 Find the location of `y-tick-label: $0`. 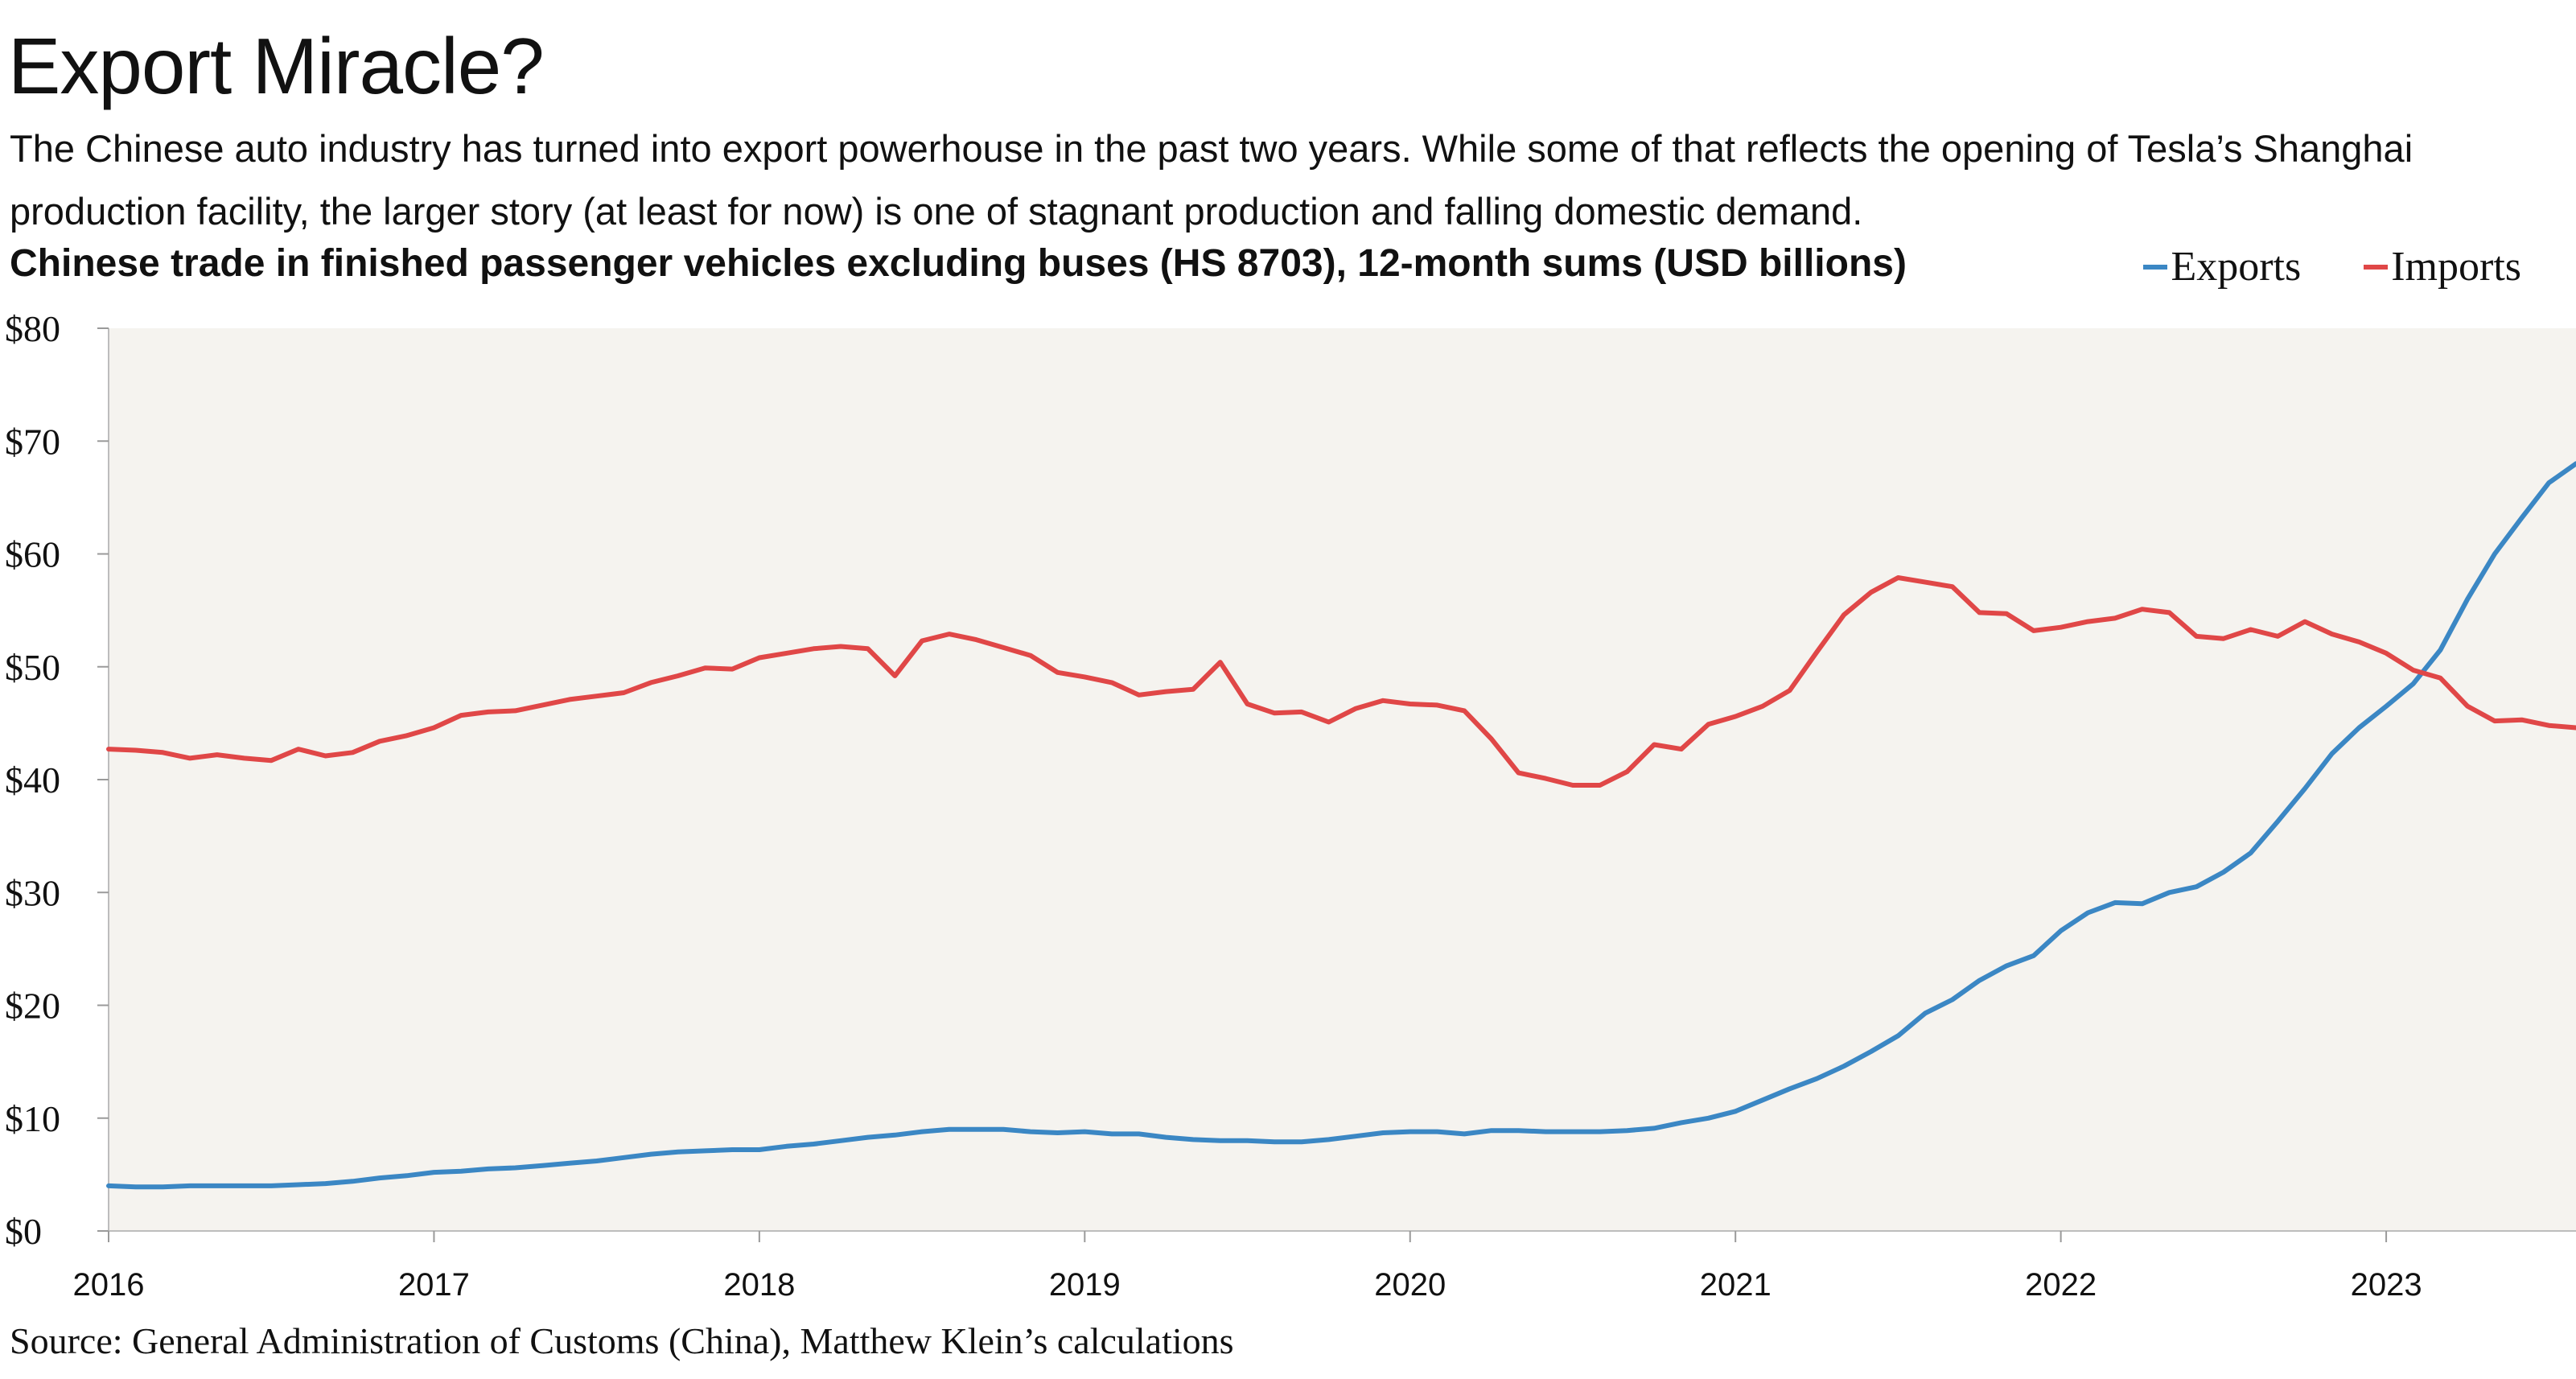

y-tick-label: $0 is located at coordinates (23, 1232).